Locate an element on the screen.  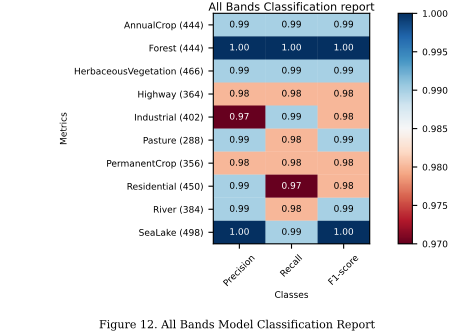
color-bar-label: 0.990 is located at coordinates (435, 90).